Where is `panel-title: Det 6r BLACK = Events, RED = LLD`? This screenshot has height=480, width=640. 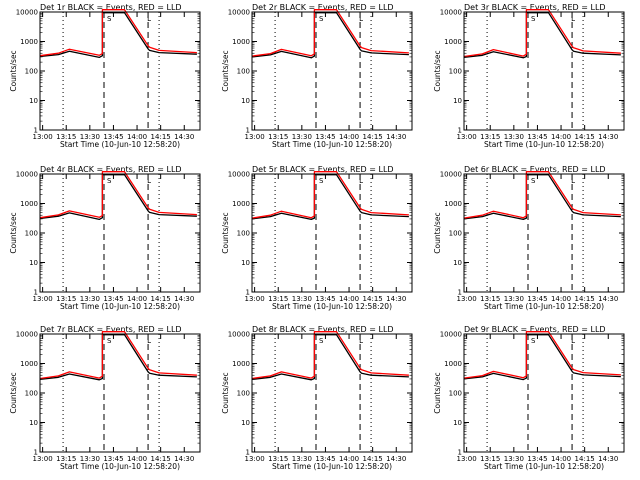 panel-title: Det 6r BLACK = Events, RED = LLD is located at coordinates (535, 169).